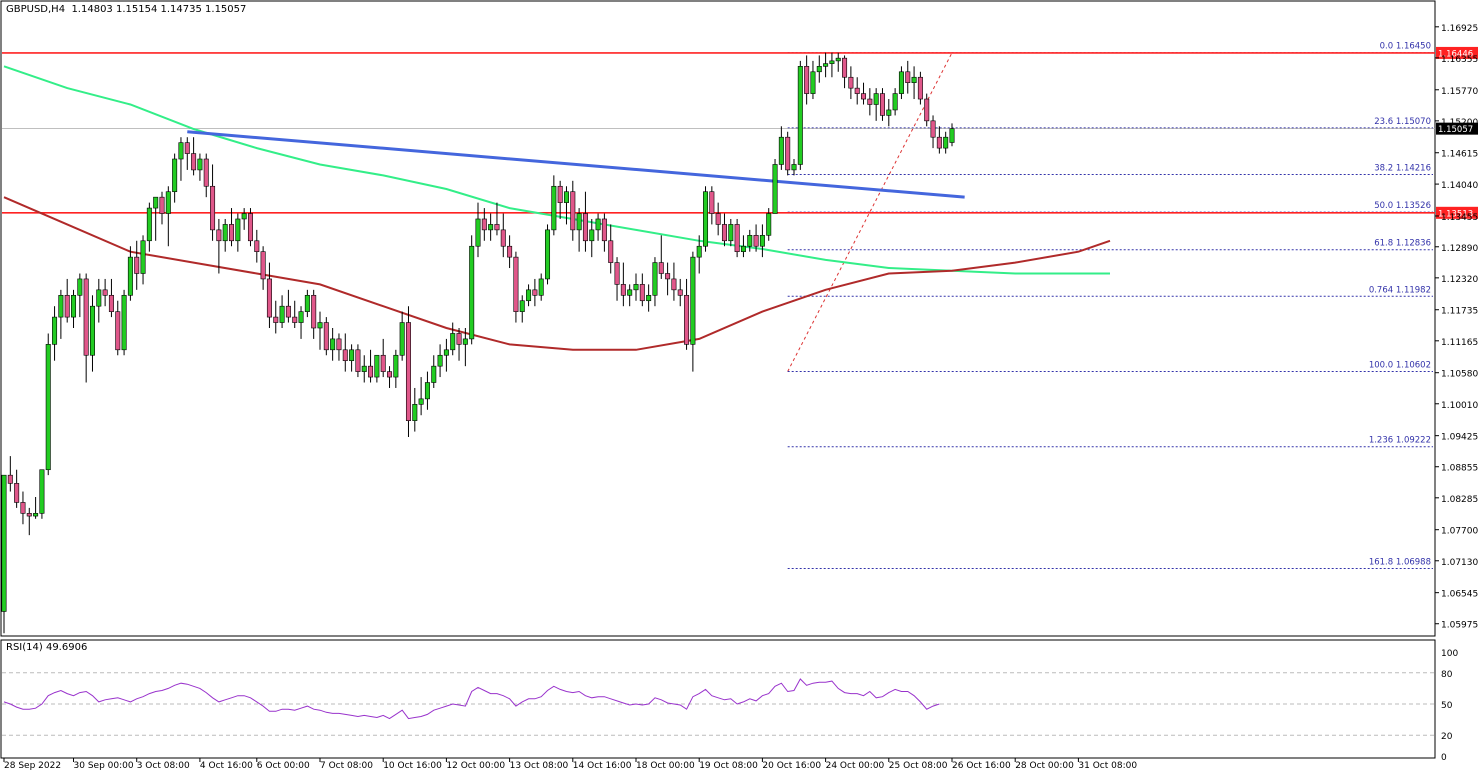 The height and width of the screenshot is (780, 1480). What do you see at coordinates (1459, 155) in the screenshot?
I see `price-tick-label: 1.14615` at bounding box center [1459, 155].